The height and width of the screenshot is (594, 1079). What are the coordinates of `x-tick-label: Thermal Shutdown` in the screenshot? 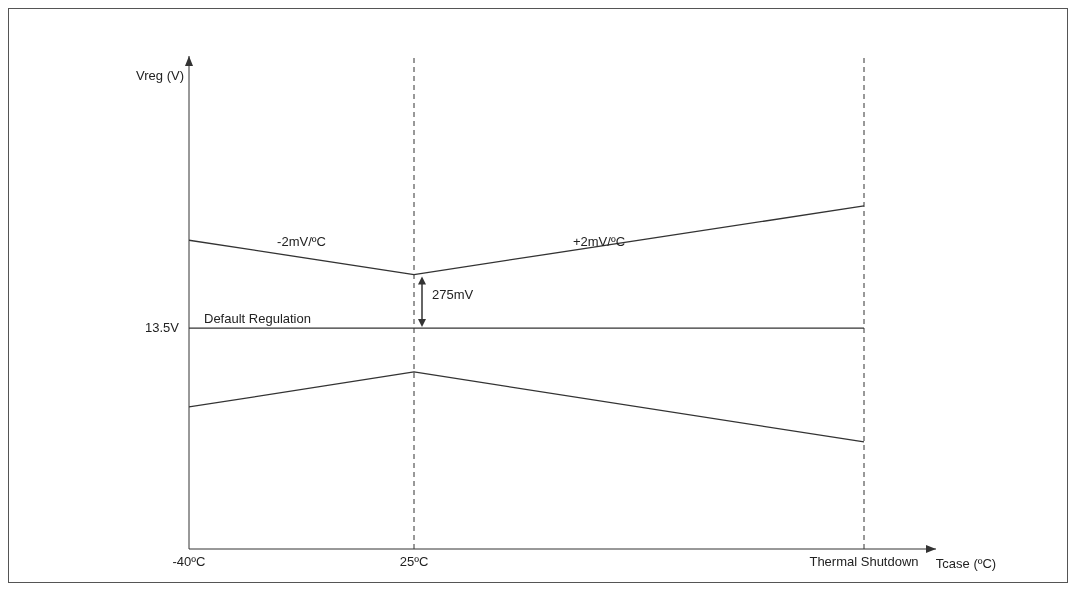 It's located at (864, 562).